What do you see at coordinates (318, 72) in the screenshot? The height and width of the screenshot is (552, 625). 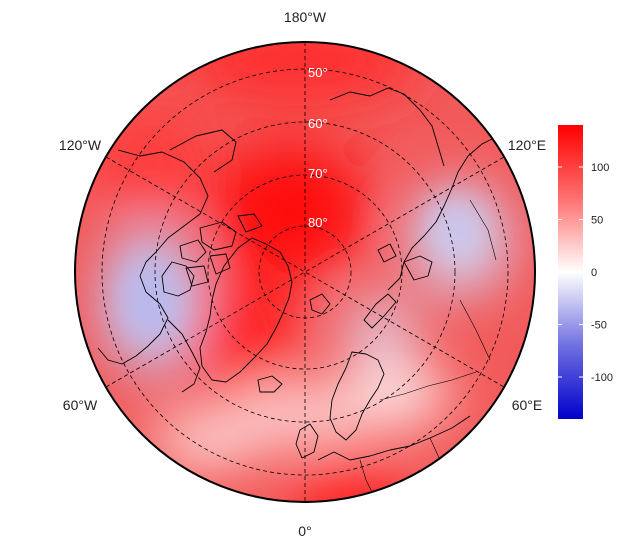 I see `lat-label-50: 50°` at bounding box center [318, 72].